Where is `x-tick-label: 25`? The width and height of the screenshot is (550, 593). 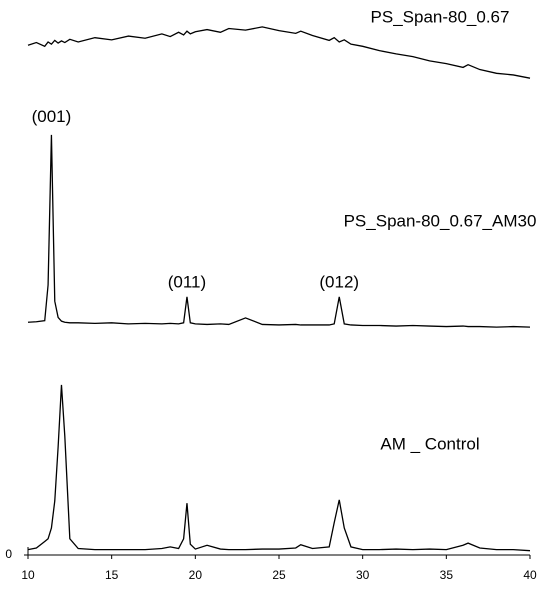 x-tick-label: 25 is located at coordinates (279, 575).